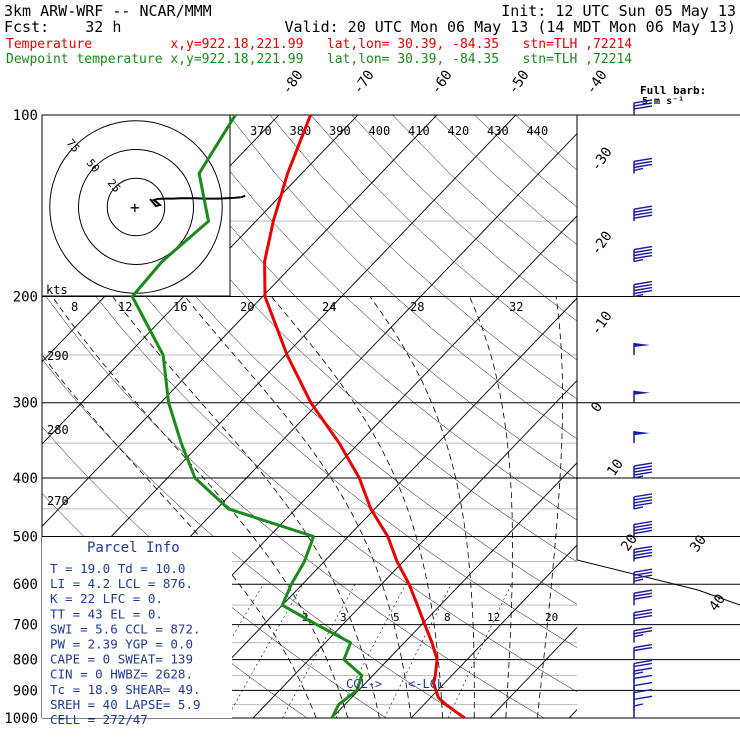  Describe the element at coordinates (396, 617) in the screenshot. I see `mixing-ratio-label: 5` at that location.